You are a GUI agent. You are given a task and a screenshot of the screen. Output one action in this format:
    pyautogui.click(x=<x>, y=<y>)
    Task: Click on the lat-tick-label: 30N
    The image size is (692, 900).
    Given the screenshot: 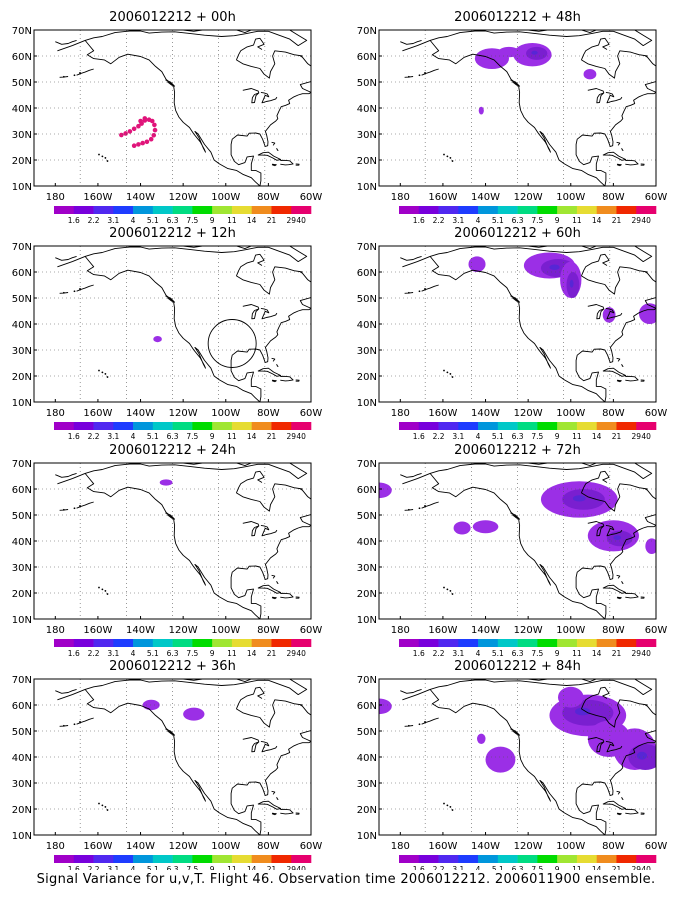 What is the action you would take?
    pyautogui.click(x=22, y=351)
    